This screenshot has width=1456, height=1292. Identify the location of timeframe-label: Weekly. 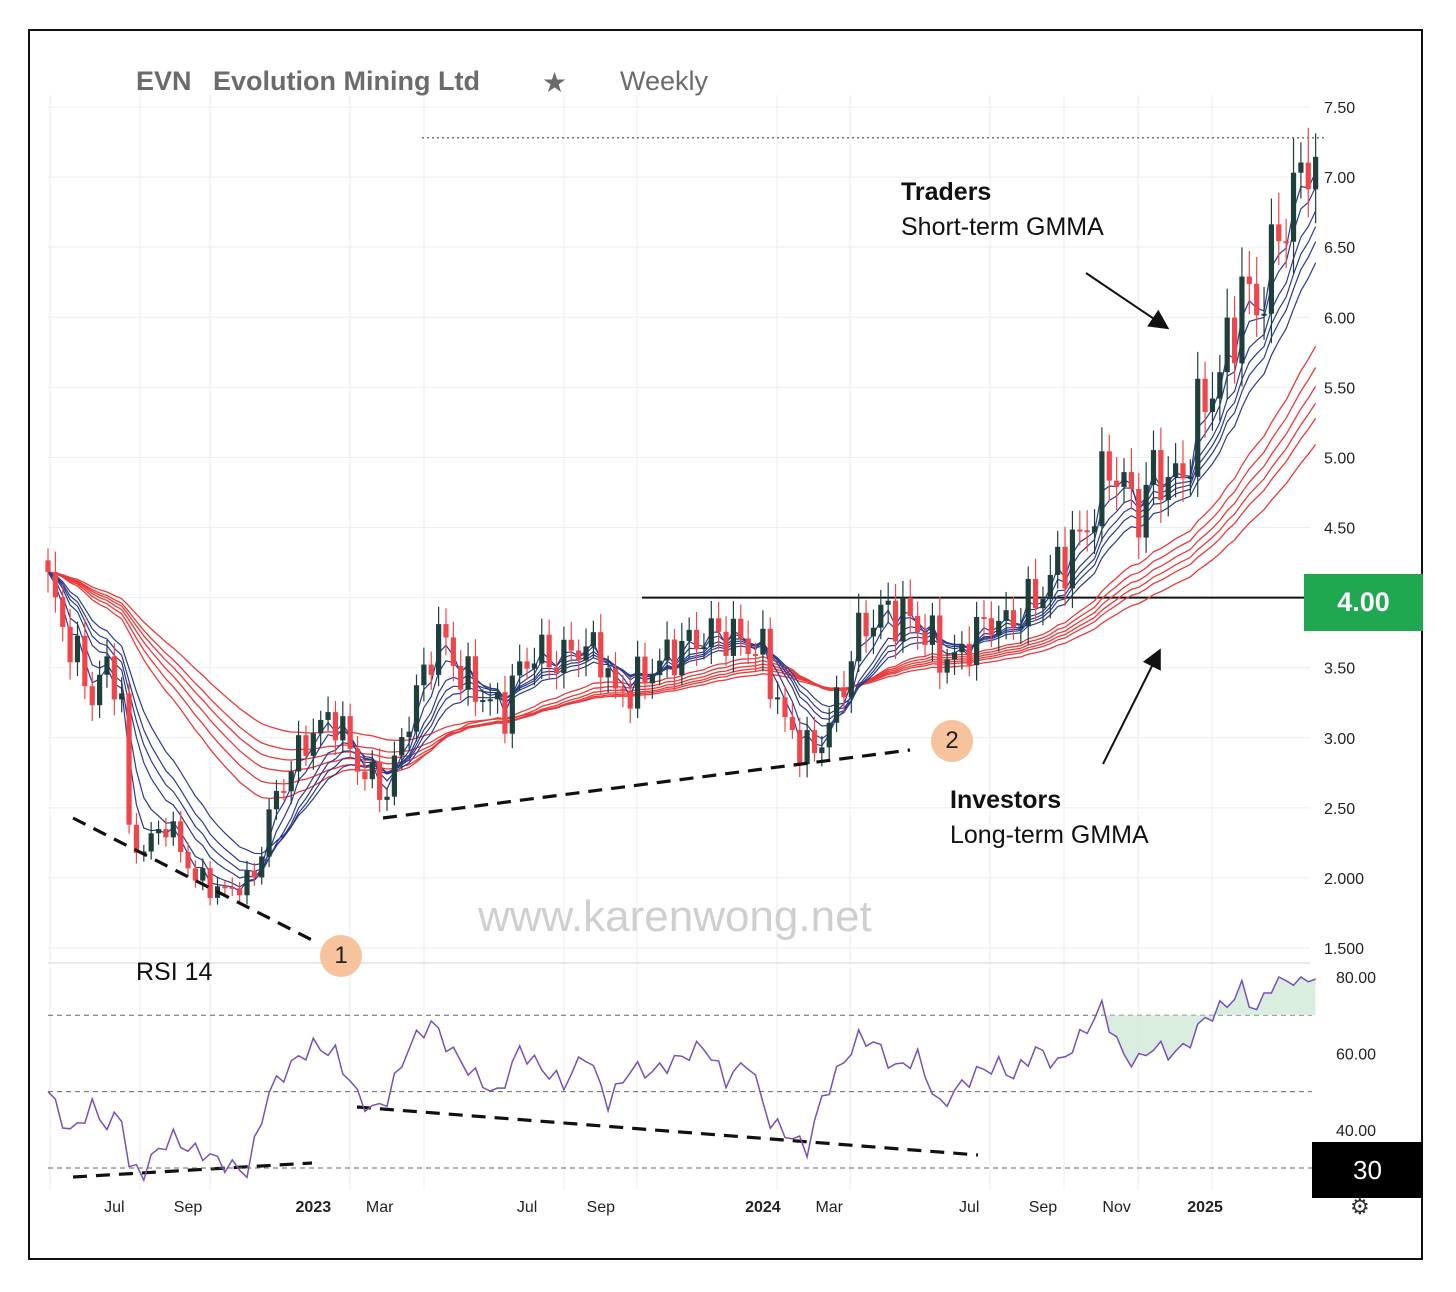
(664, 81).